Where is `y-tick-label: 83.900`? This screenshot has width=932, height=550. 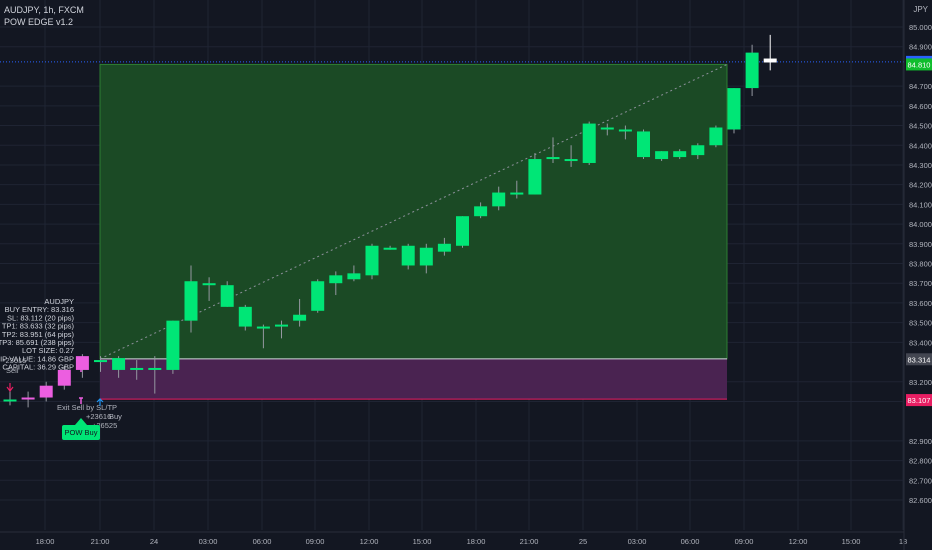 y-tick-label: 83.900 is located at coordinates (920, 244).